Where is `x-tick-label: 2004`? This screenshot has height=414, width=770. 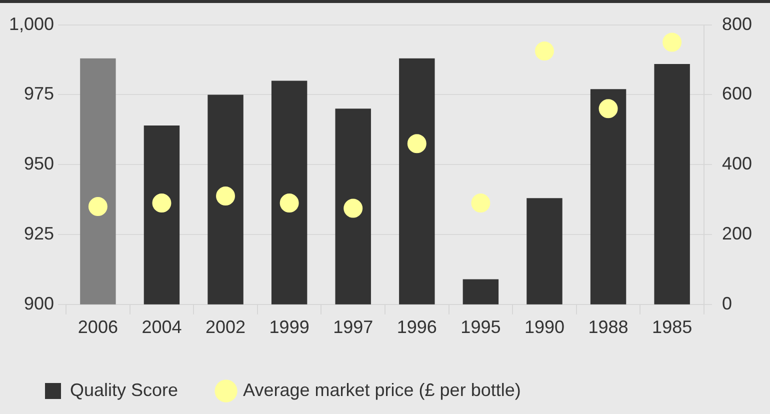
x-tick-label: 2004 is located at coordinates (162, 327).